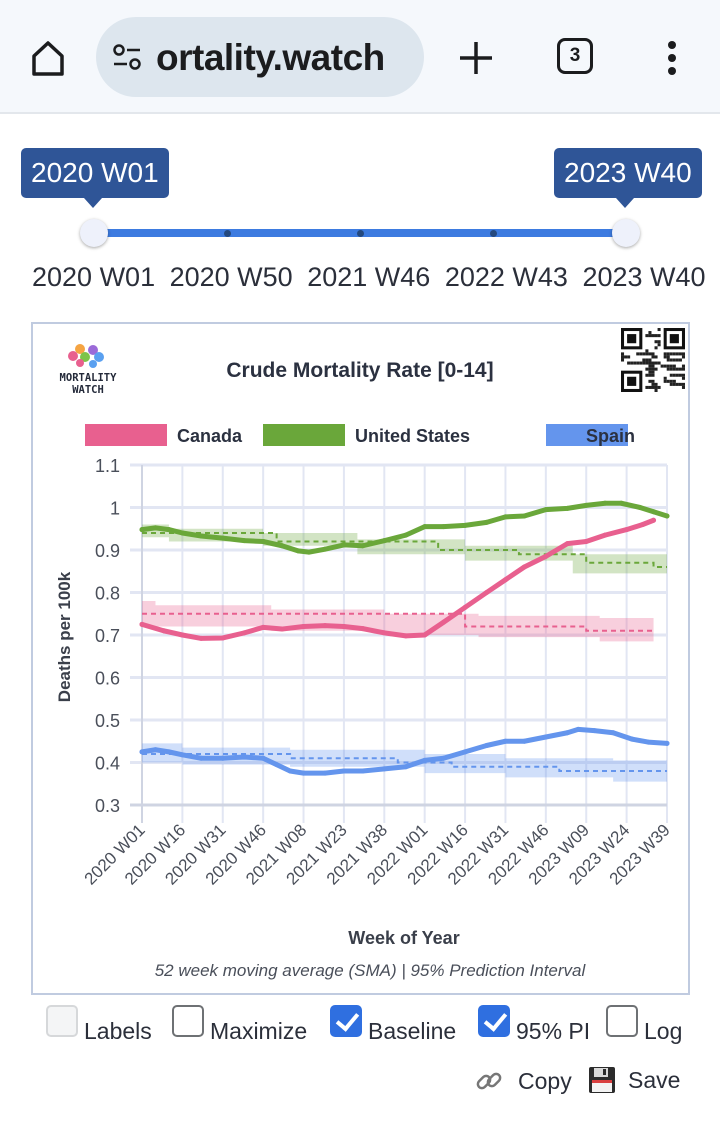  Describe the element at coordinates (62, 1021) in the screenshot. I see `labels-checkbox` at that location.